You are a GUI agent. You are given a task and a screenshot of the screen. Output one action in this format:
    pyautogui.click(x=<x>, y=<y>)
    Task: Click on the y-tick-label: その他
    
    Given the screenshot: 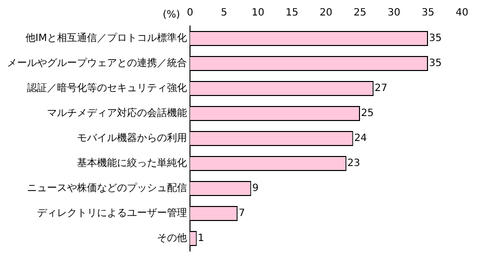 What is the action you would take?
    pyautogui.click(x=172, y=238)
    